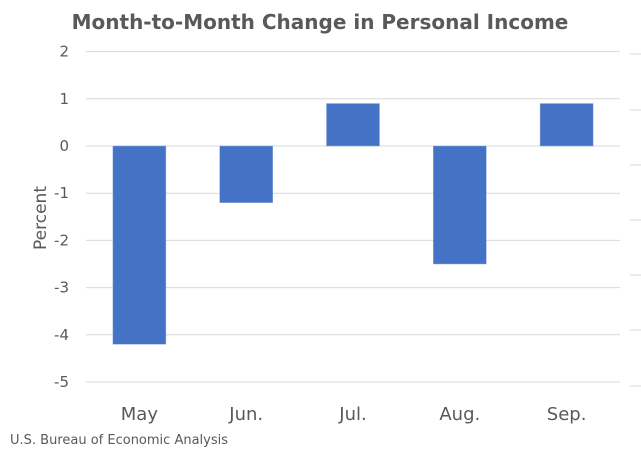 The image size is (641, 456). I want to click on chart-title: Month-to-Month Change in Personal Income, so click(320, 22).